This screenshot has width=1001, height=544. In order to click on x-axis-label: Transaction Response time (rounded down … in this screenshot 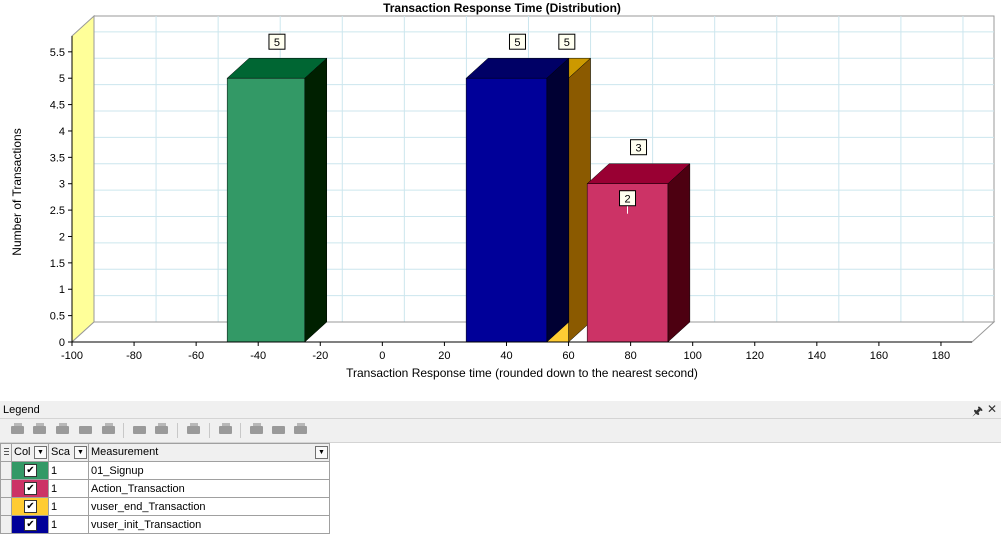, I will do `click(522, 373)`.